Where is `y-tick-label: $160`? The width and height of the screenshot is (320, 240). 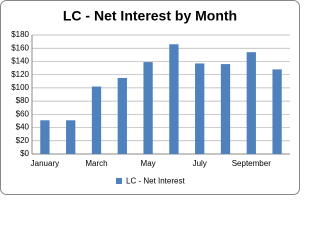 y-tick-label: $160 is located at coordinates (20, 47).